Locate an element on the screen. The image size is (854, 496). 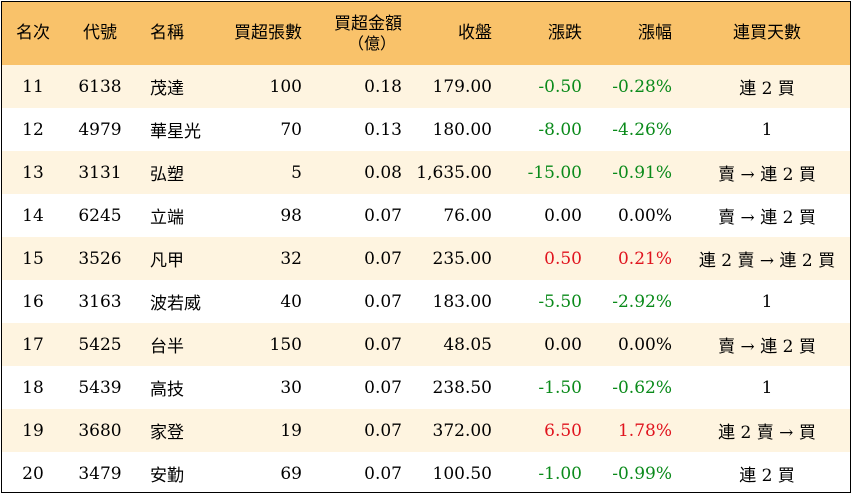
header-net-buy-amount: 買超金額 （億） is located at coordinates (362, 33).